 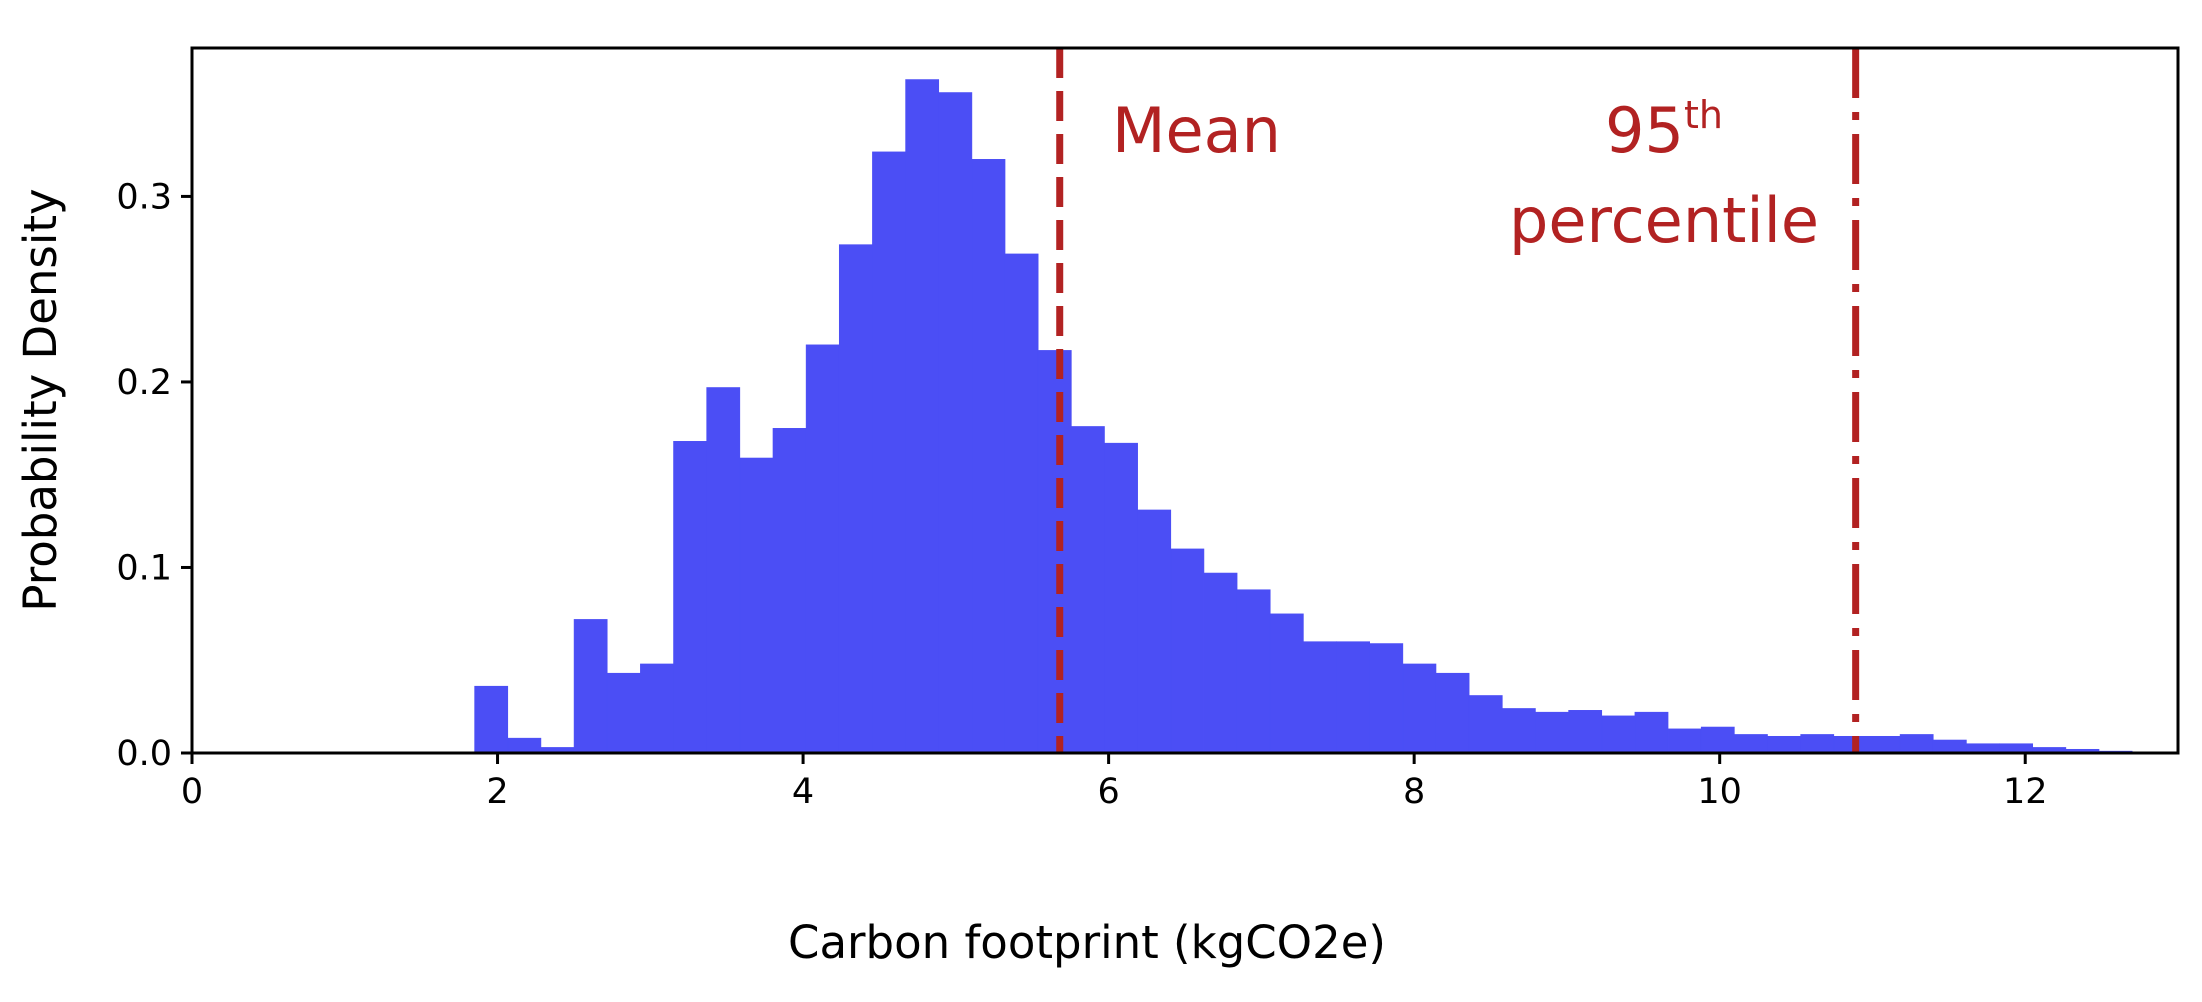 I want to click on p95-annotation-number: 95, so click(x=1644, y=130).